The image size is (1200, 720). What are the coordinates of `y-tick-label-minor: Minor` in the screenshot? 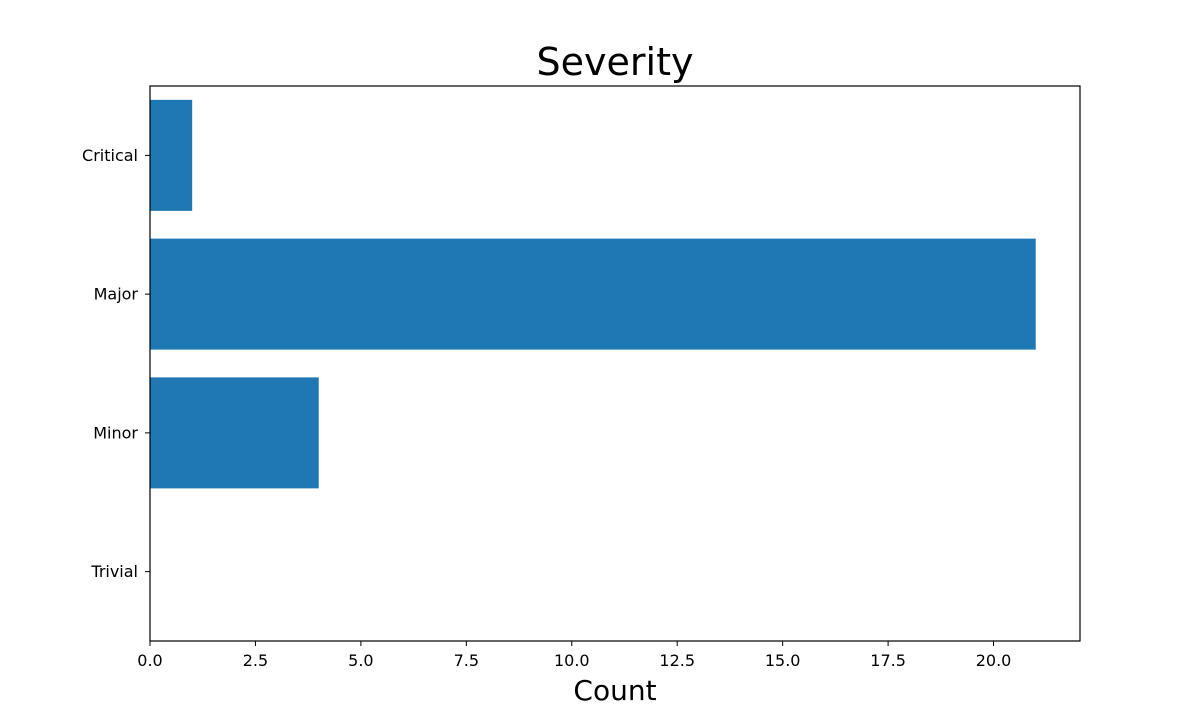 It's located at (115, 432).